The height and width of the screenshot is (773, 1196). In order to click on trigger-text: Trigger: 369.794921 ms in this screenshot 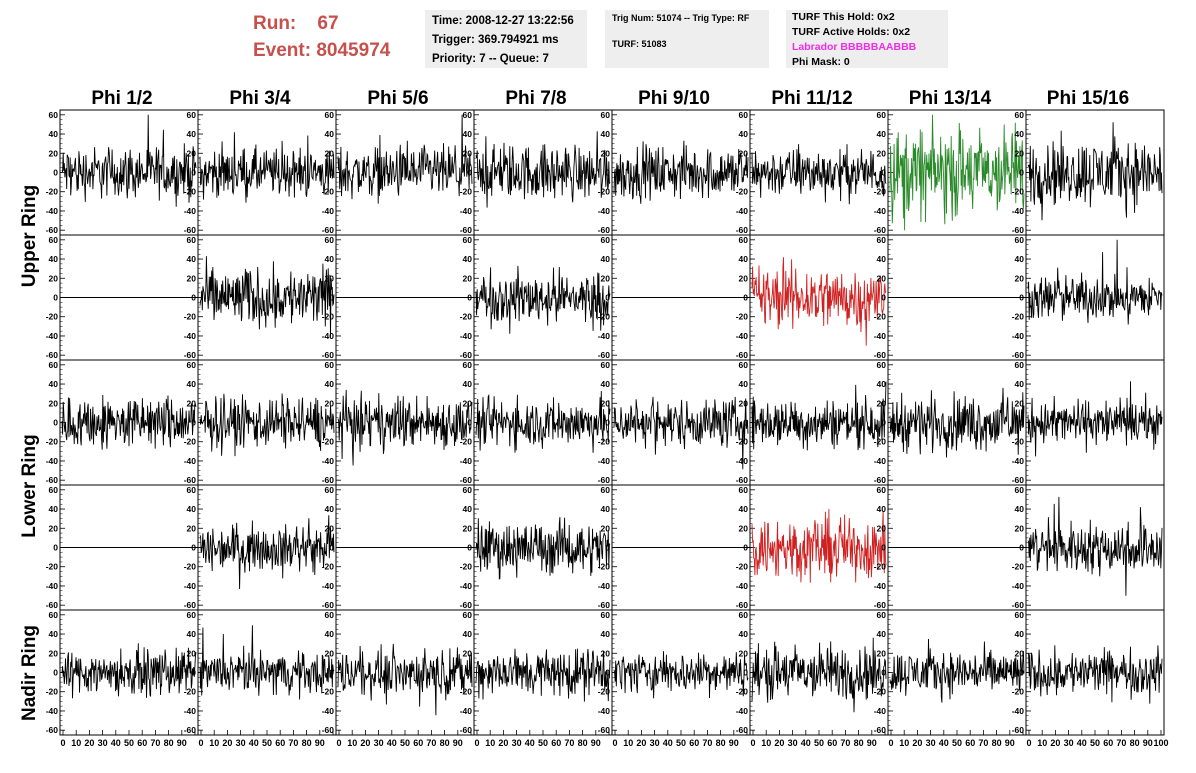, I will do `click(495, 40)`.